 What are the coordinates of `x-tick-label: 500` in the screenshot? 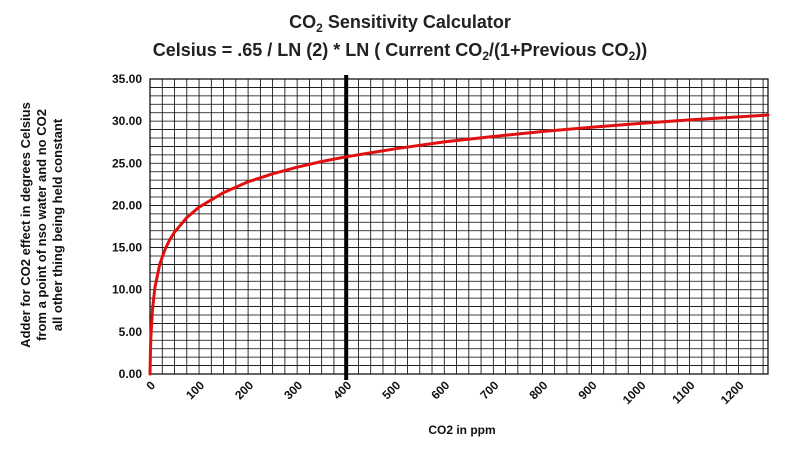 It's located at (391, 390).